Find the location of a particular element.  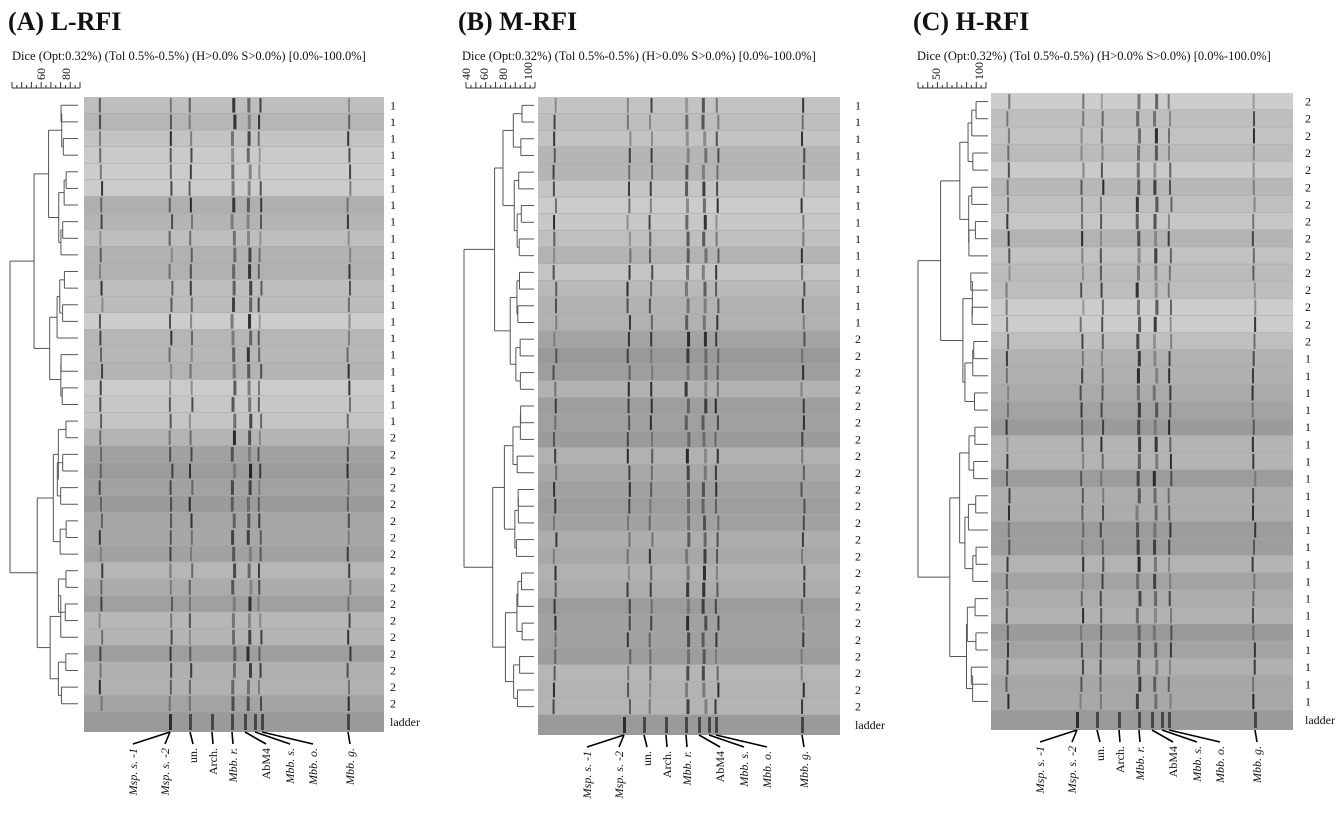

band-label: Mbb. s. is located at coordinates (1197, 764).